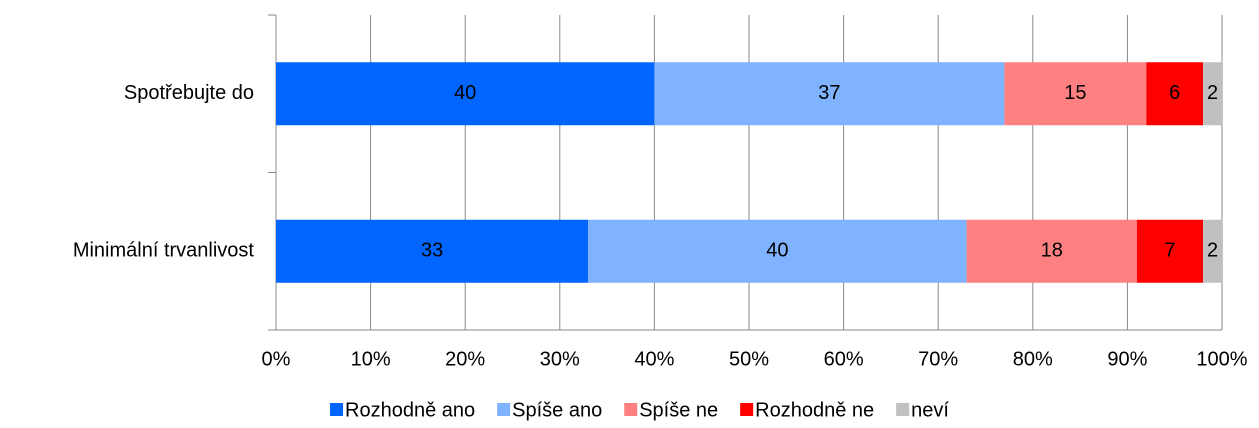 The image size is (1259, 428). What do you see at coordinates (560, 359) in the screenshot?
I see `x-tick-label: 30%` at bounding box center [560, 359].